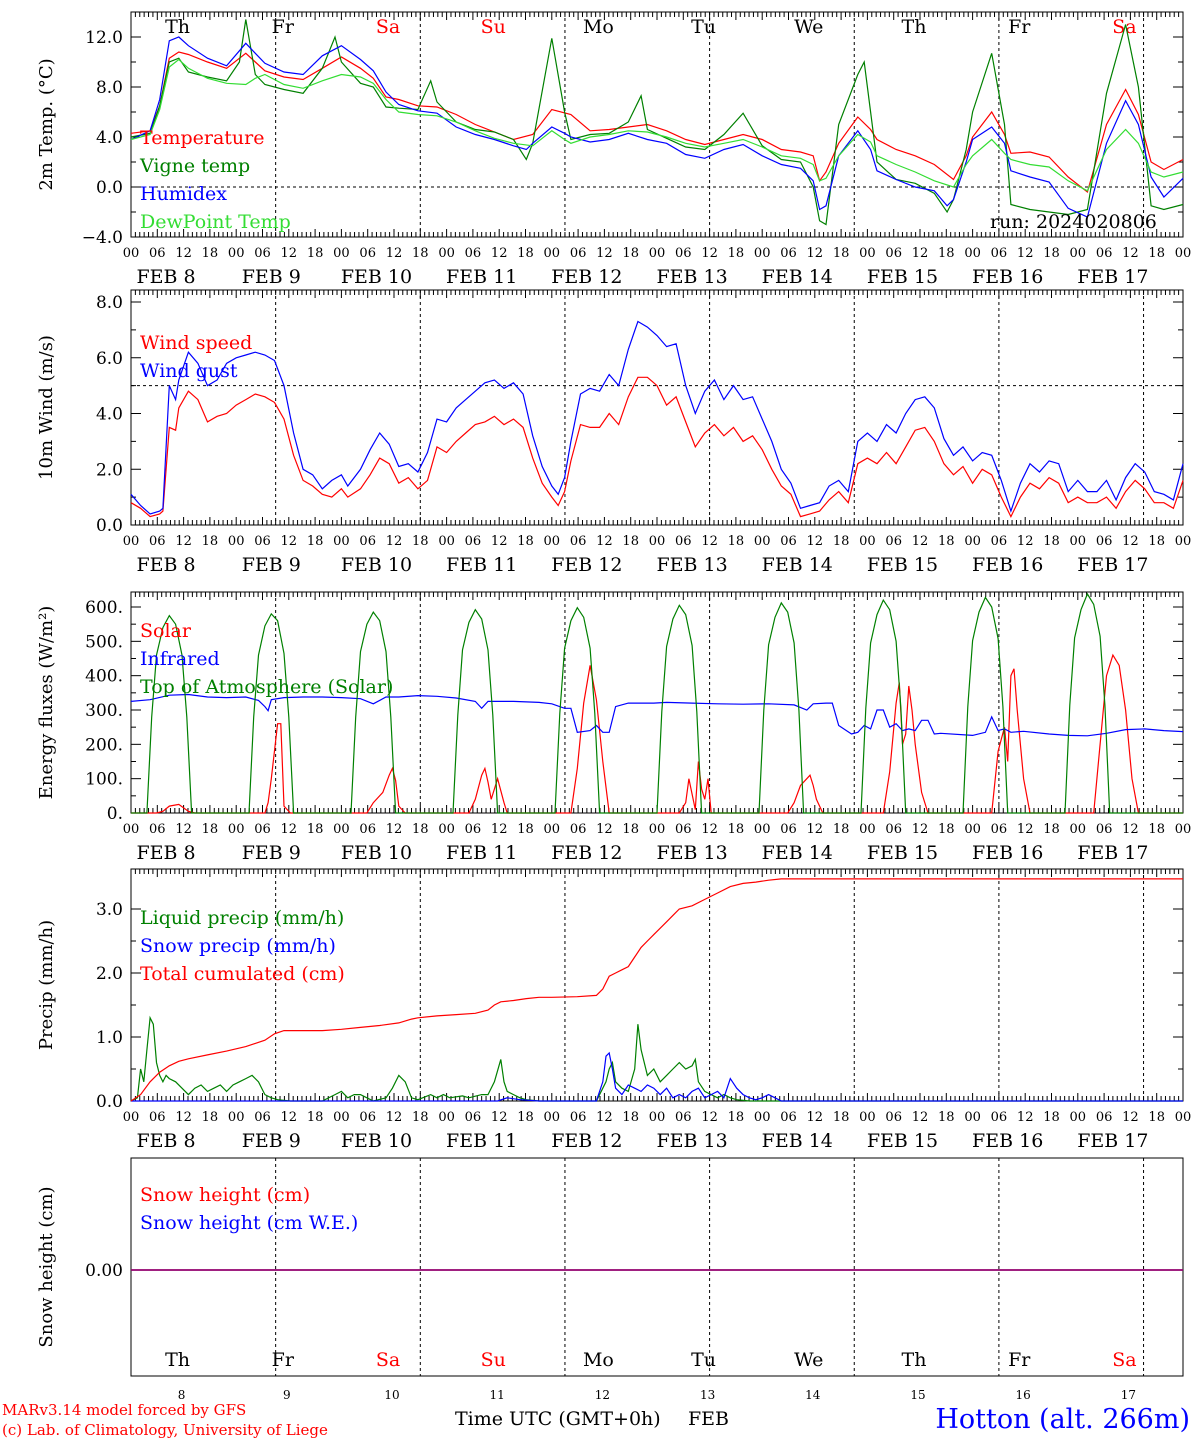  What do you see at coordinates (104, 608) in the screenshot?
I see `y-tick-label: 600.` at bounding box center [104, 608].